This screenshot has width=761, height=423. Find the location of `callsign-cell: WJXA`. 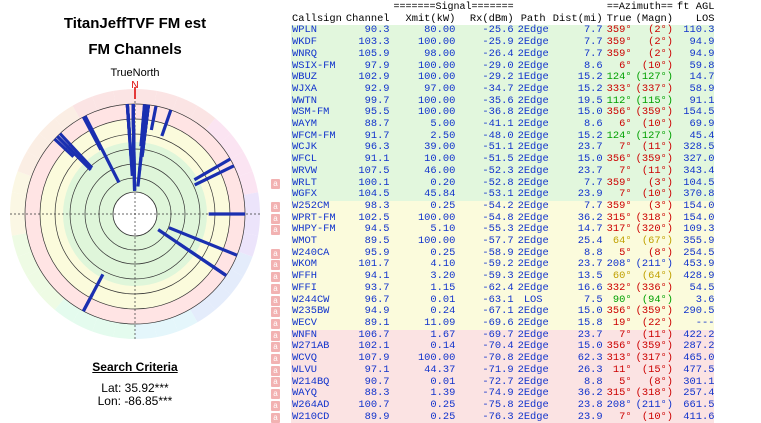

callsign-cell: WJXA is located at coordinates (316, 89).